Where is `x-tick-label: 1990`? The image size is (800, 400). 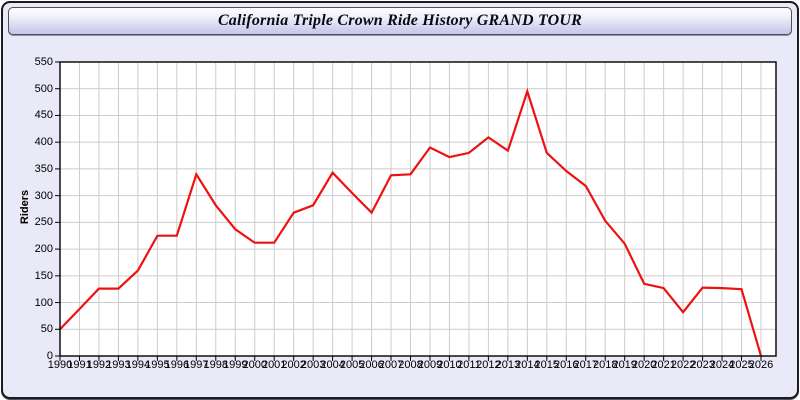
x-tick-label: 1990 is located at coordinates (60, 365).